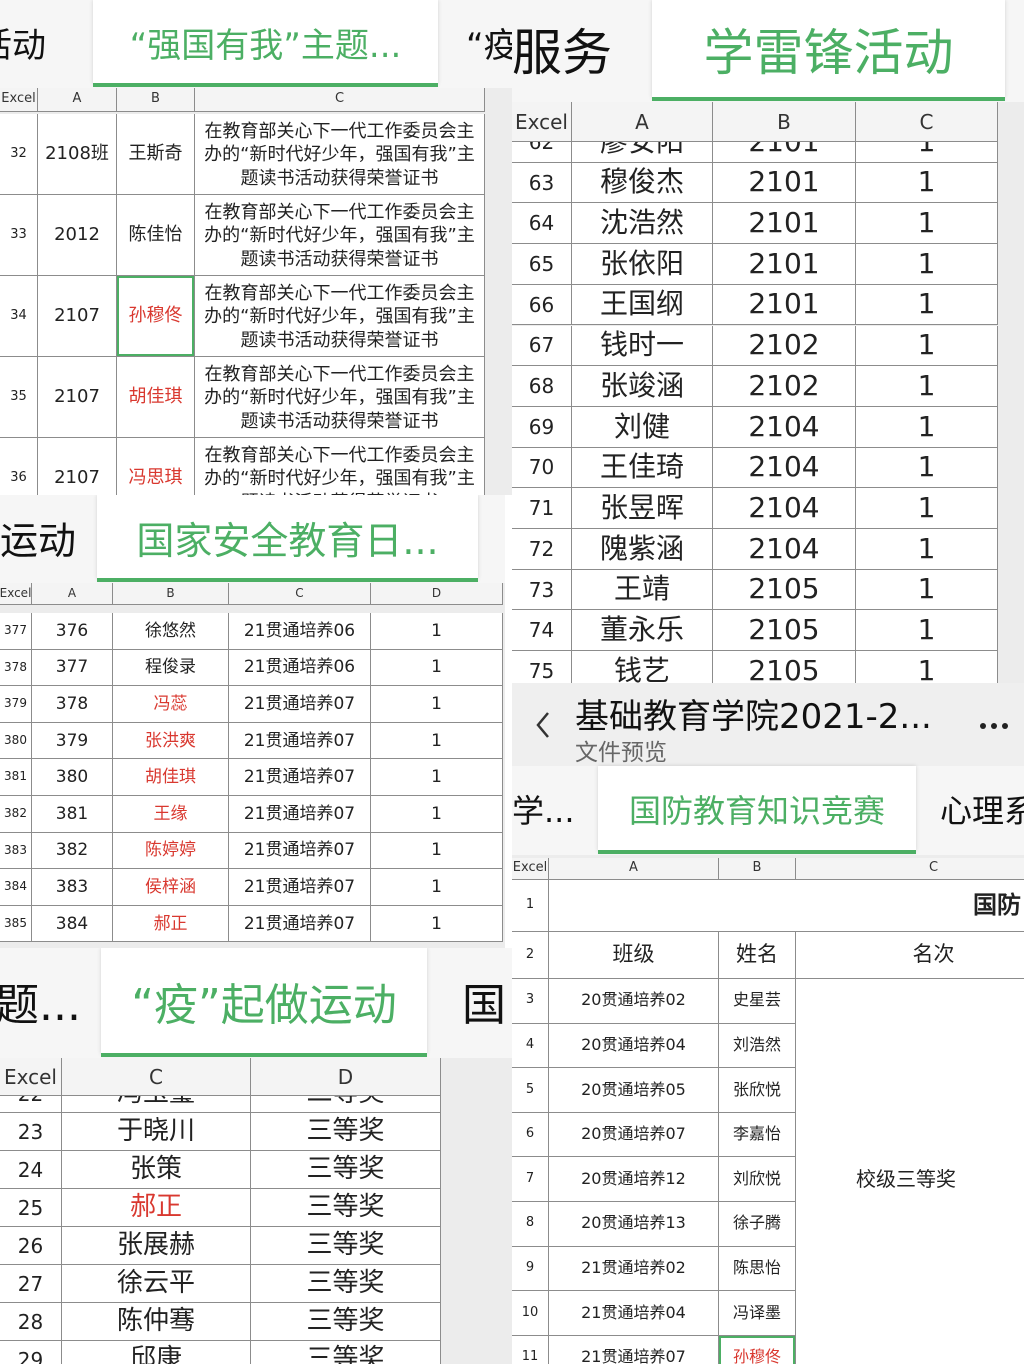 The height and width of the screenshot is (1364, 1024). What do you see at coordinates (489, 45) in the screenshot?
I see `sheet-tab: “疫` at bounding box center [489, 45].